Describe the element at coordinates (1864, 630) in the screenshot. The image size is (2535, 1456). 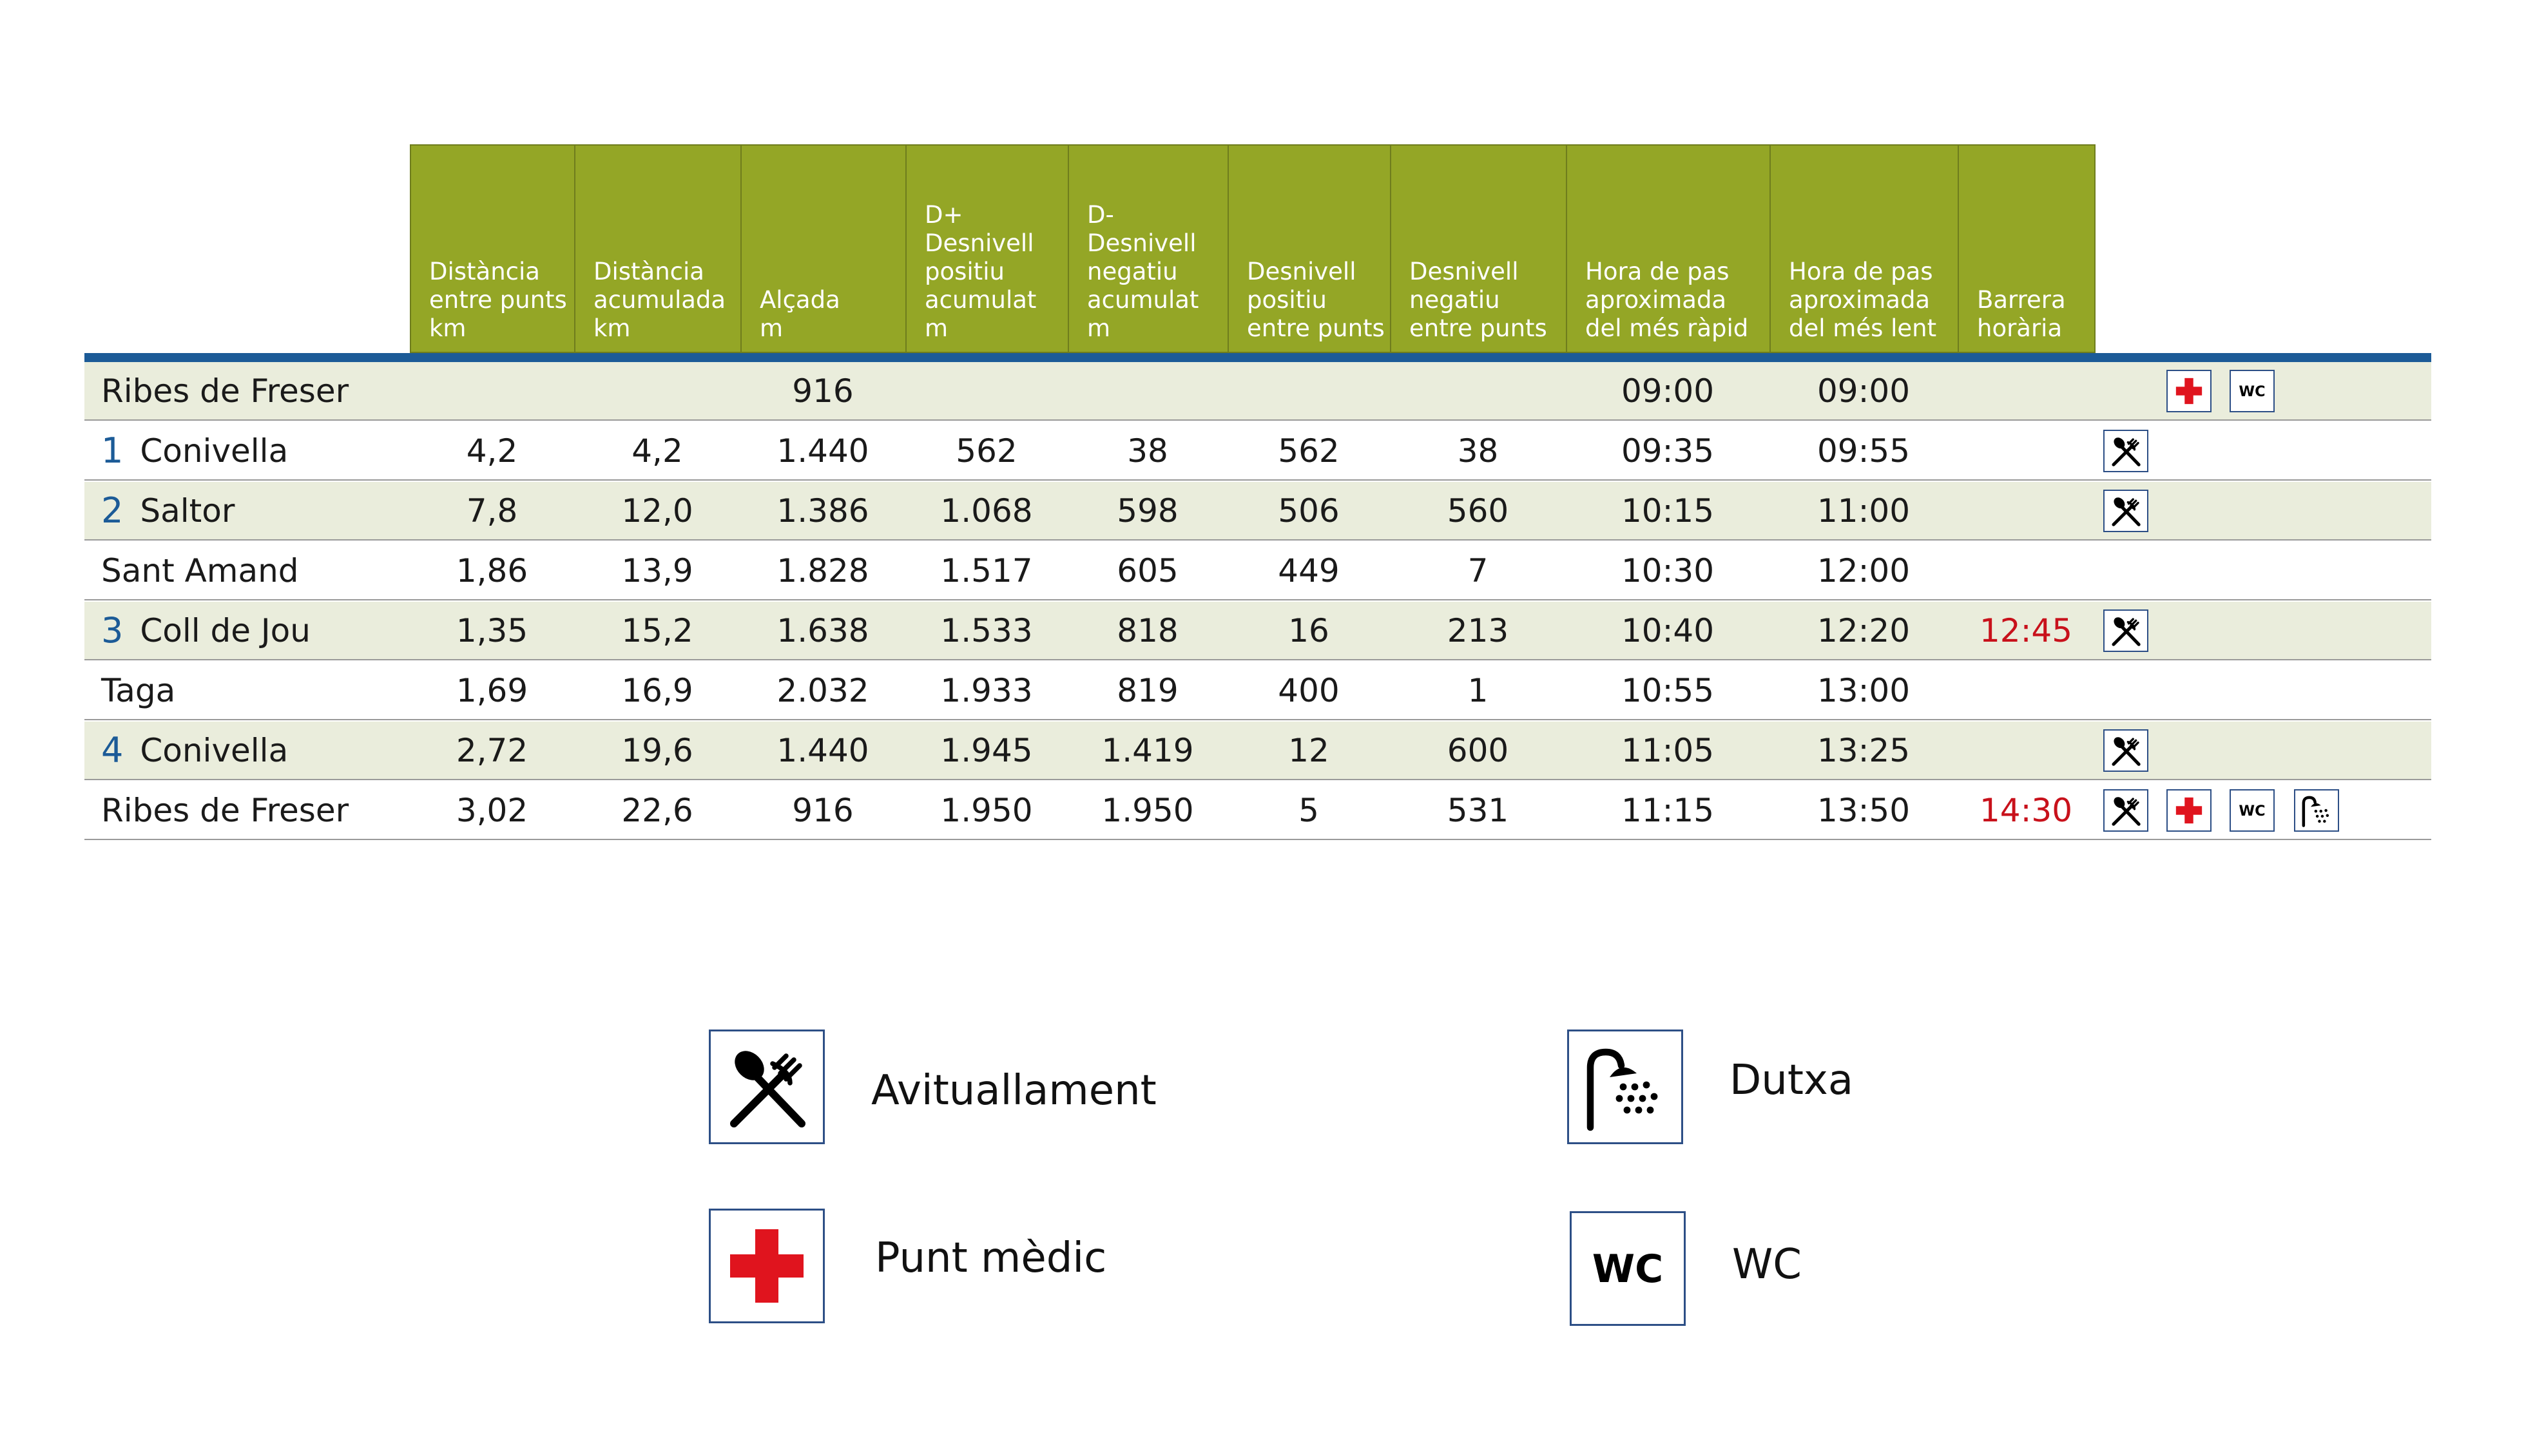
I see `cell-slow: 12:20` at that location.